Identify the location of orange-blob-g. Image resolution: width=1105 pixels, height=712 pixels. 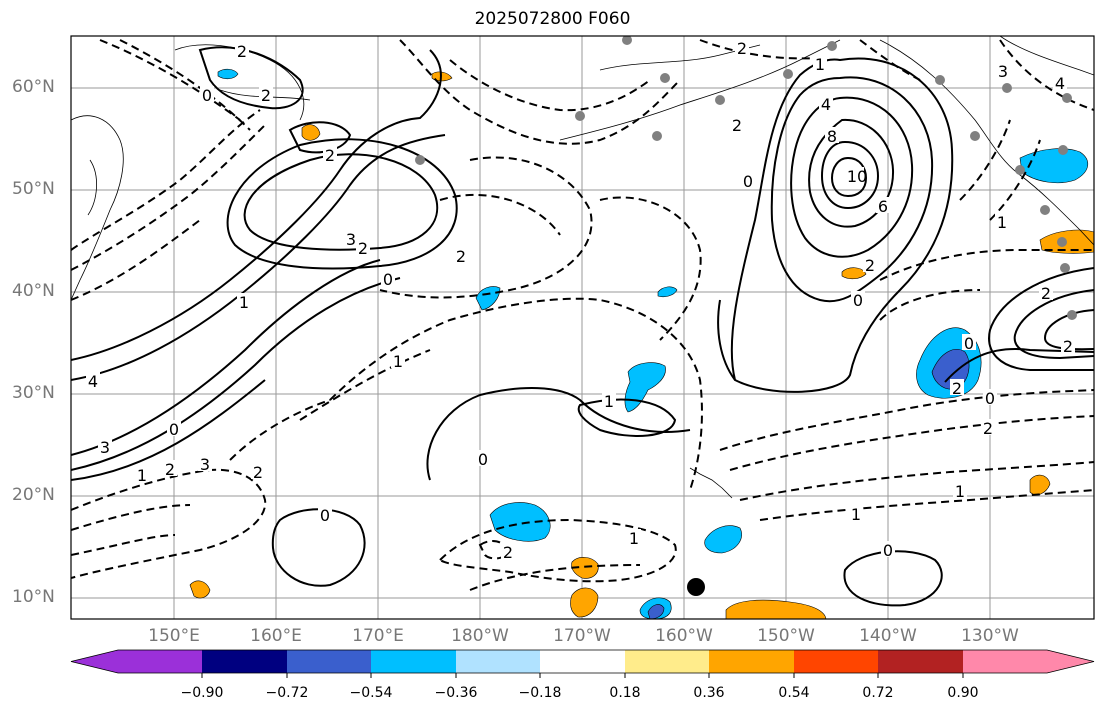
(311, 132).